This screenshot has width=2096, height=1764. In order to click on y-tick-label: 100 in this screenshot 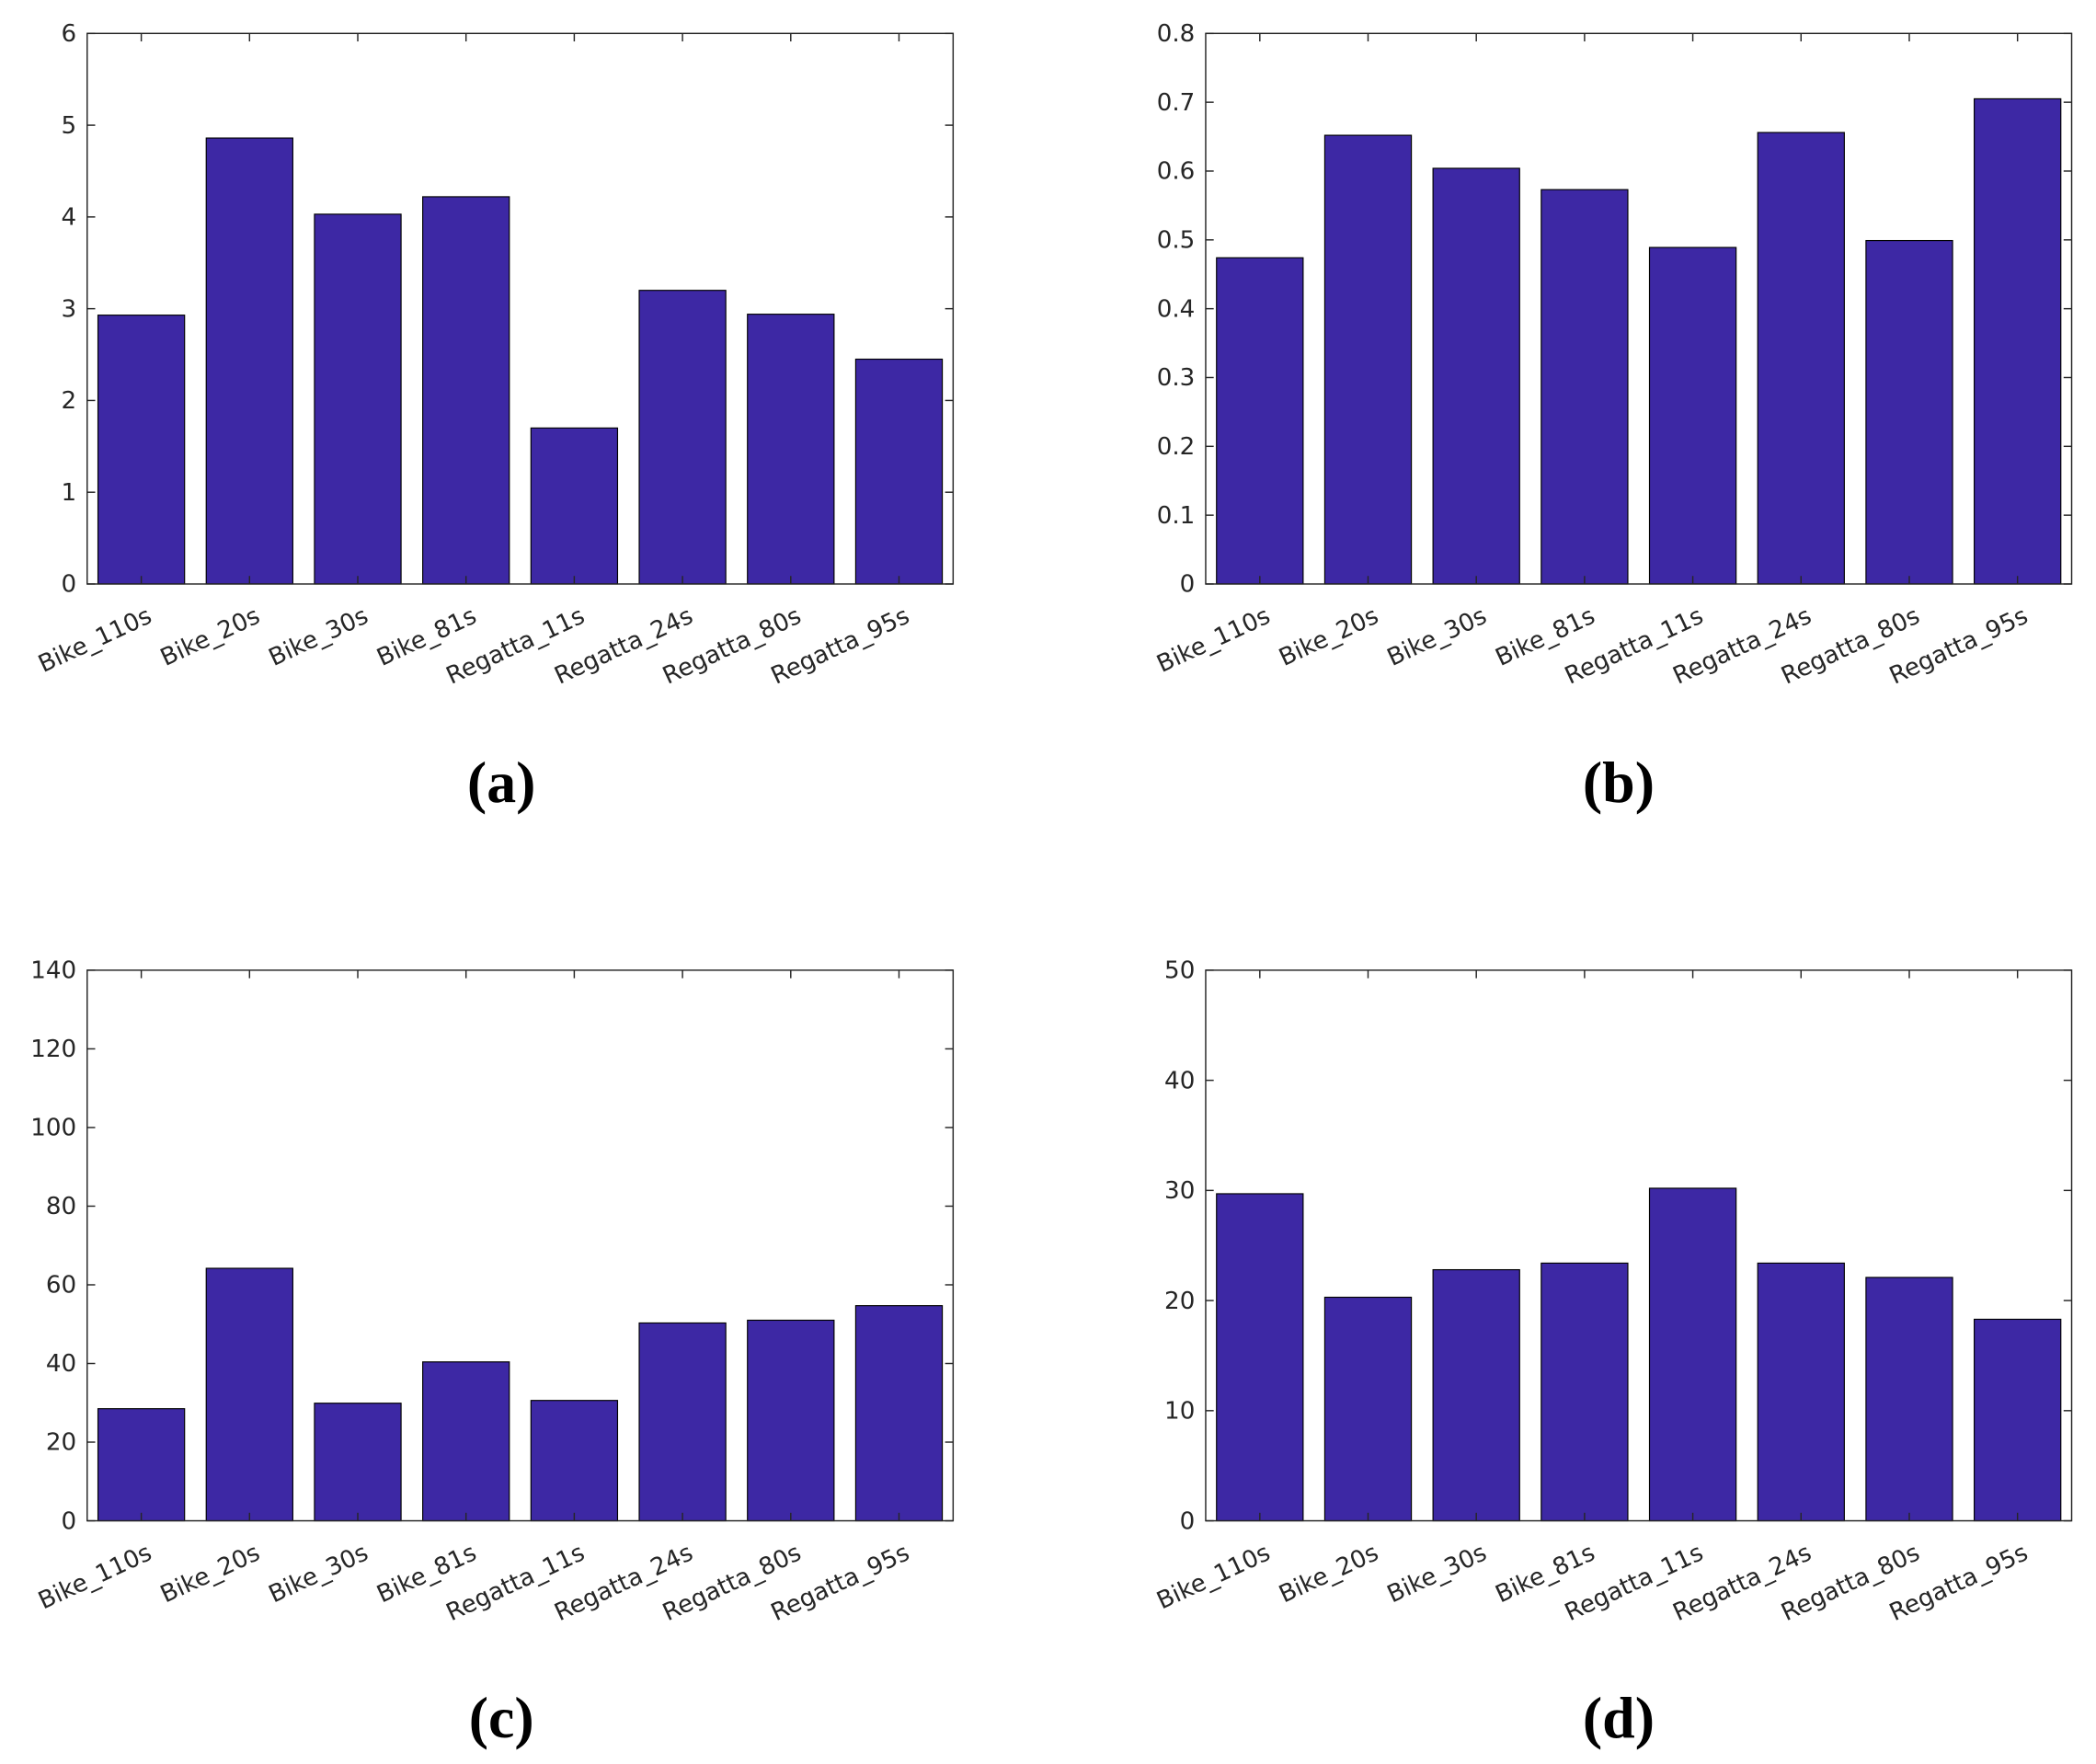, I will do `click(53, 1128)`.